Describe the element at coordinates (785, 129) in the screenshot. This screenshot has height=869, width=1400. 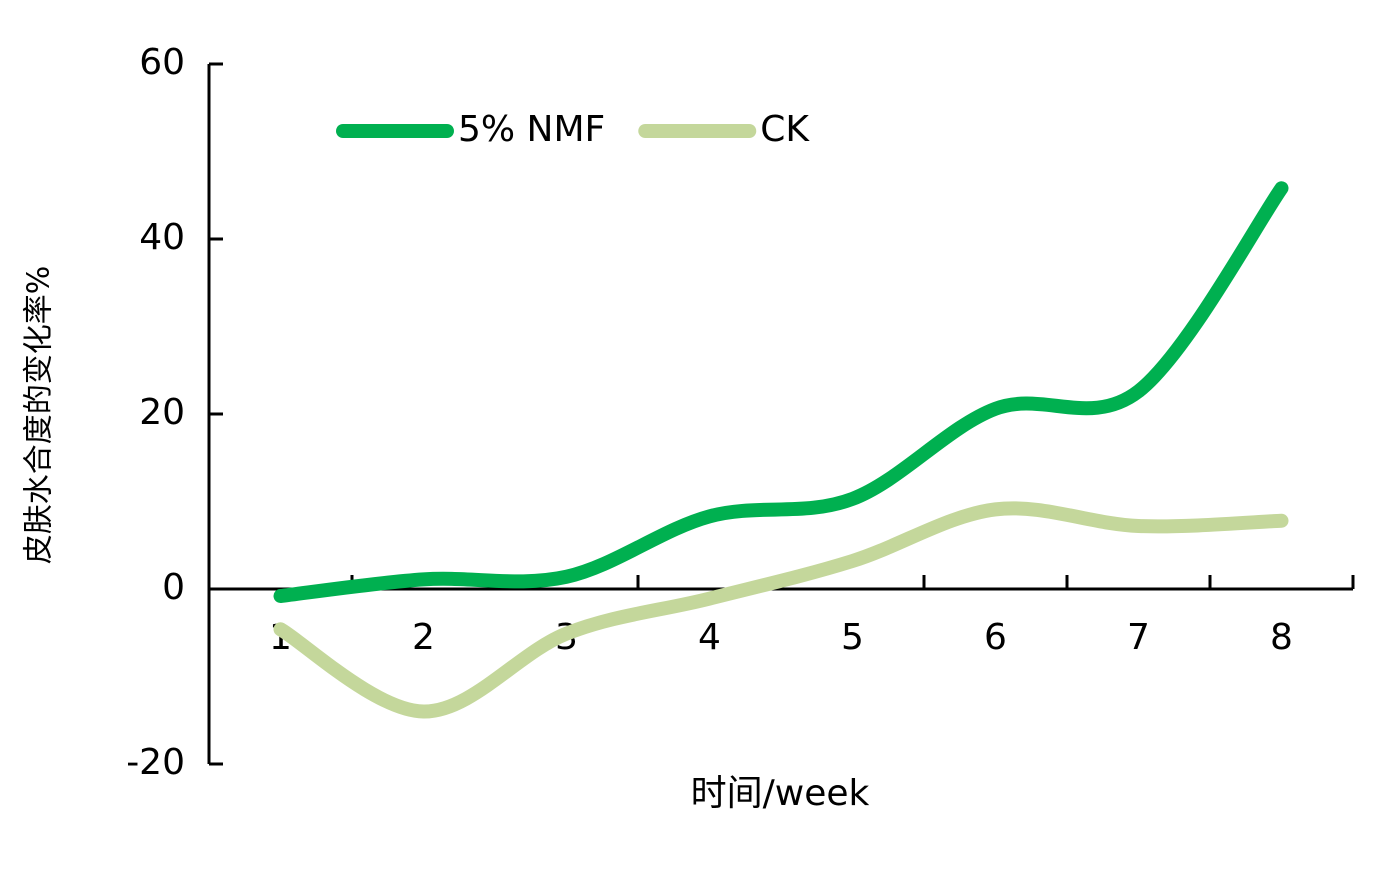
I see `legend-label: CK` at that location.